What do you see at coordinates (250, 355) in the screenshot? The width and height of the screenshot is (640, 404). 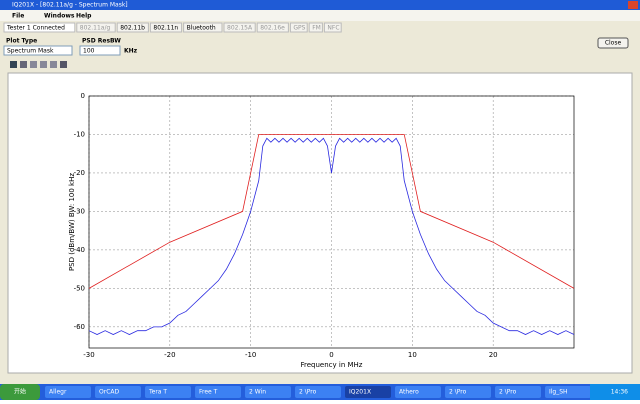 I see `x-tick-label: -10` at bounding box center [250, 355].